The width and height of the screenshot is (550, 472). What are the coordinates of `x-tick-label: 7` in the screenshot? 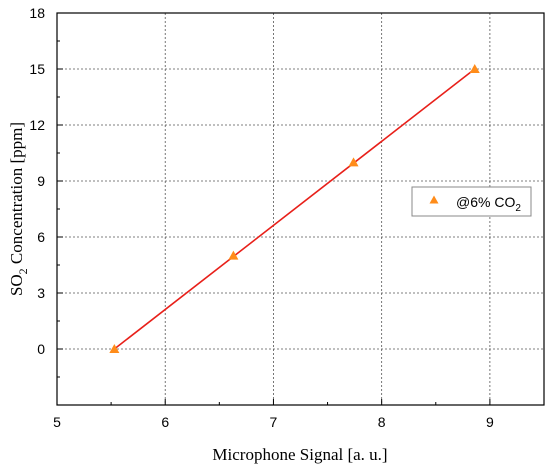 It's located at (274, 422).